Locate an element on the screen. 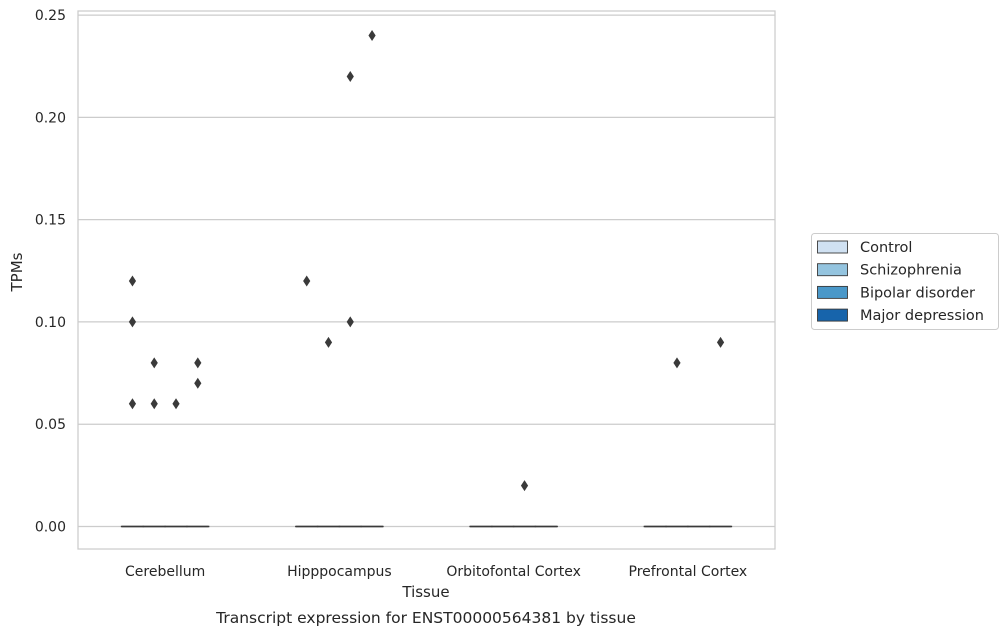  y-tick-label: 0.00 is located at coordinates (50, 527).